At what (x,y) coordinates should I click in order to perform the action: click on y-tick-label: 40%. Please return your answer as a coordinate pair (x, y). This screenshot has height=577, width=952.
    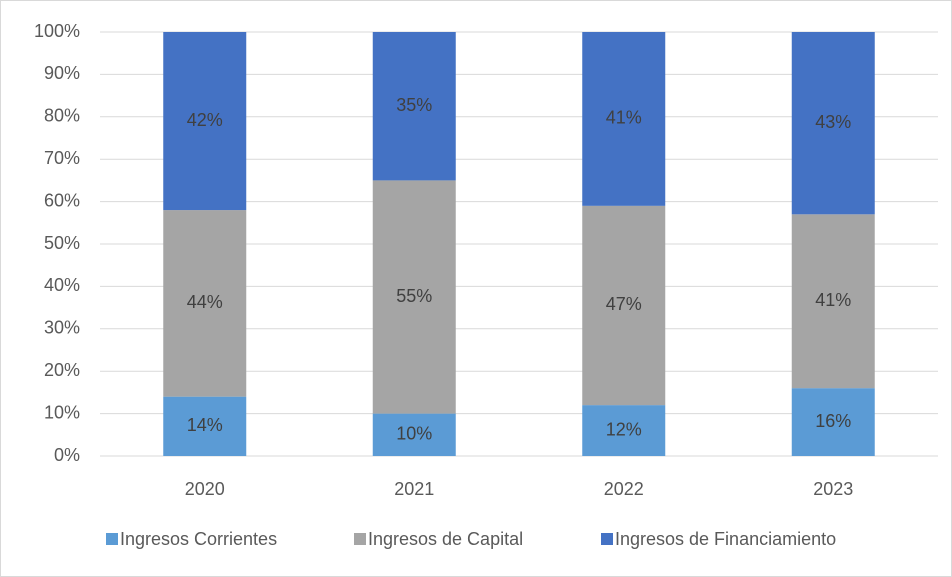
    Looking at the image, I should click on (62, 285).